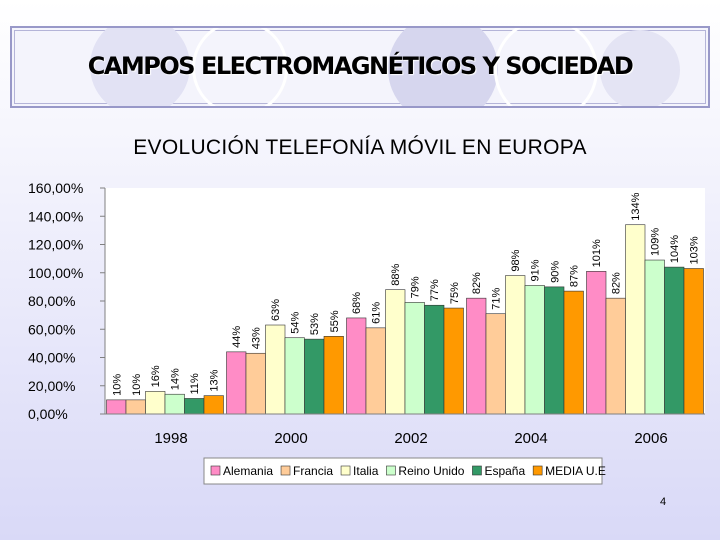  I want to click on banner-title: CAMPOS ELECTROMAGNÉTICOS Y SOCIEDAD, so click(360, 66).